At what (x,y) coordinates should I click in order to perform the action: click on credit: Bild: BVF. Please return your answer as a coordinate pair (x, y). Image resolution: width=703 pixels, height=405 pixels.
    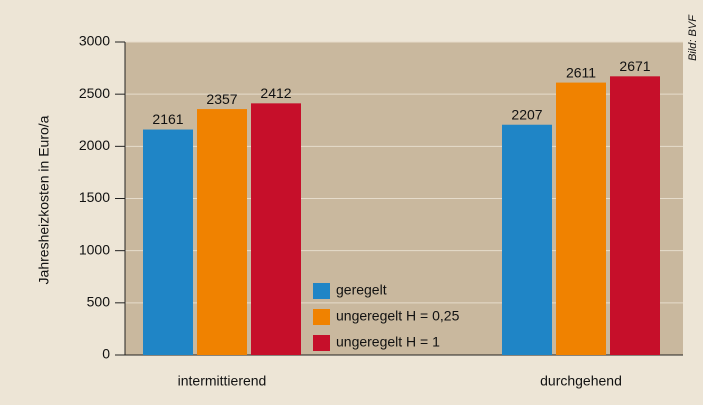
    Looking at the image, I should click on (693, 37).